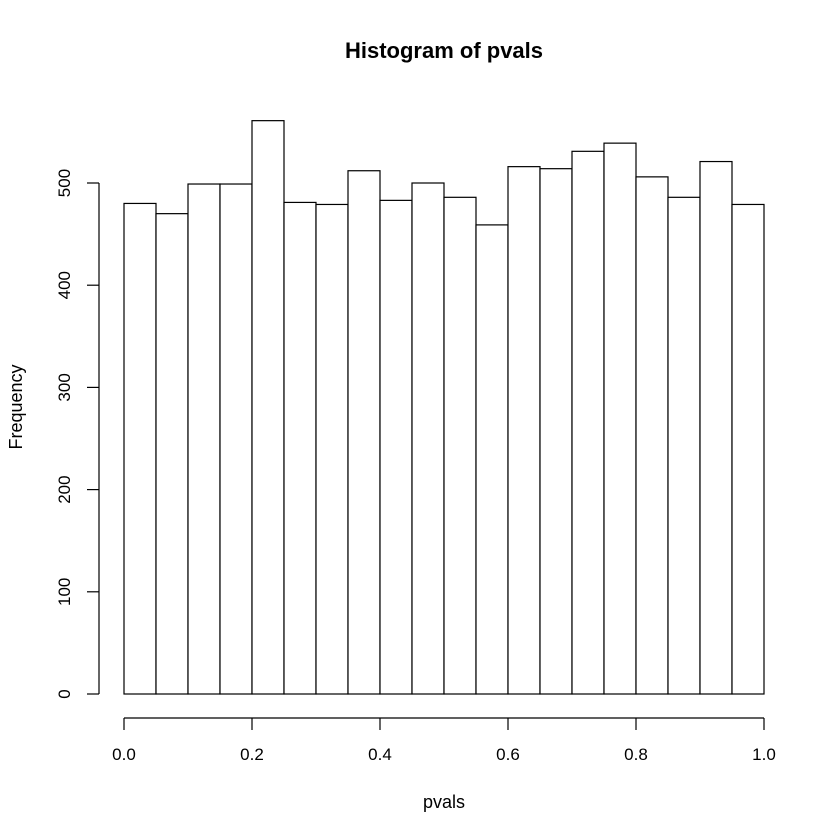 This screenshot has height=840, width=840. What do you see at coordinates (64, 489) in the screenshot?
I see `y-tick-label: 200` at bounding box center [64, 489].